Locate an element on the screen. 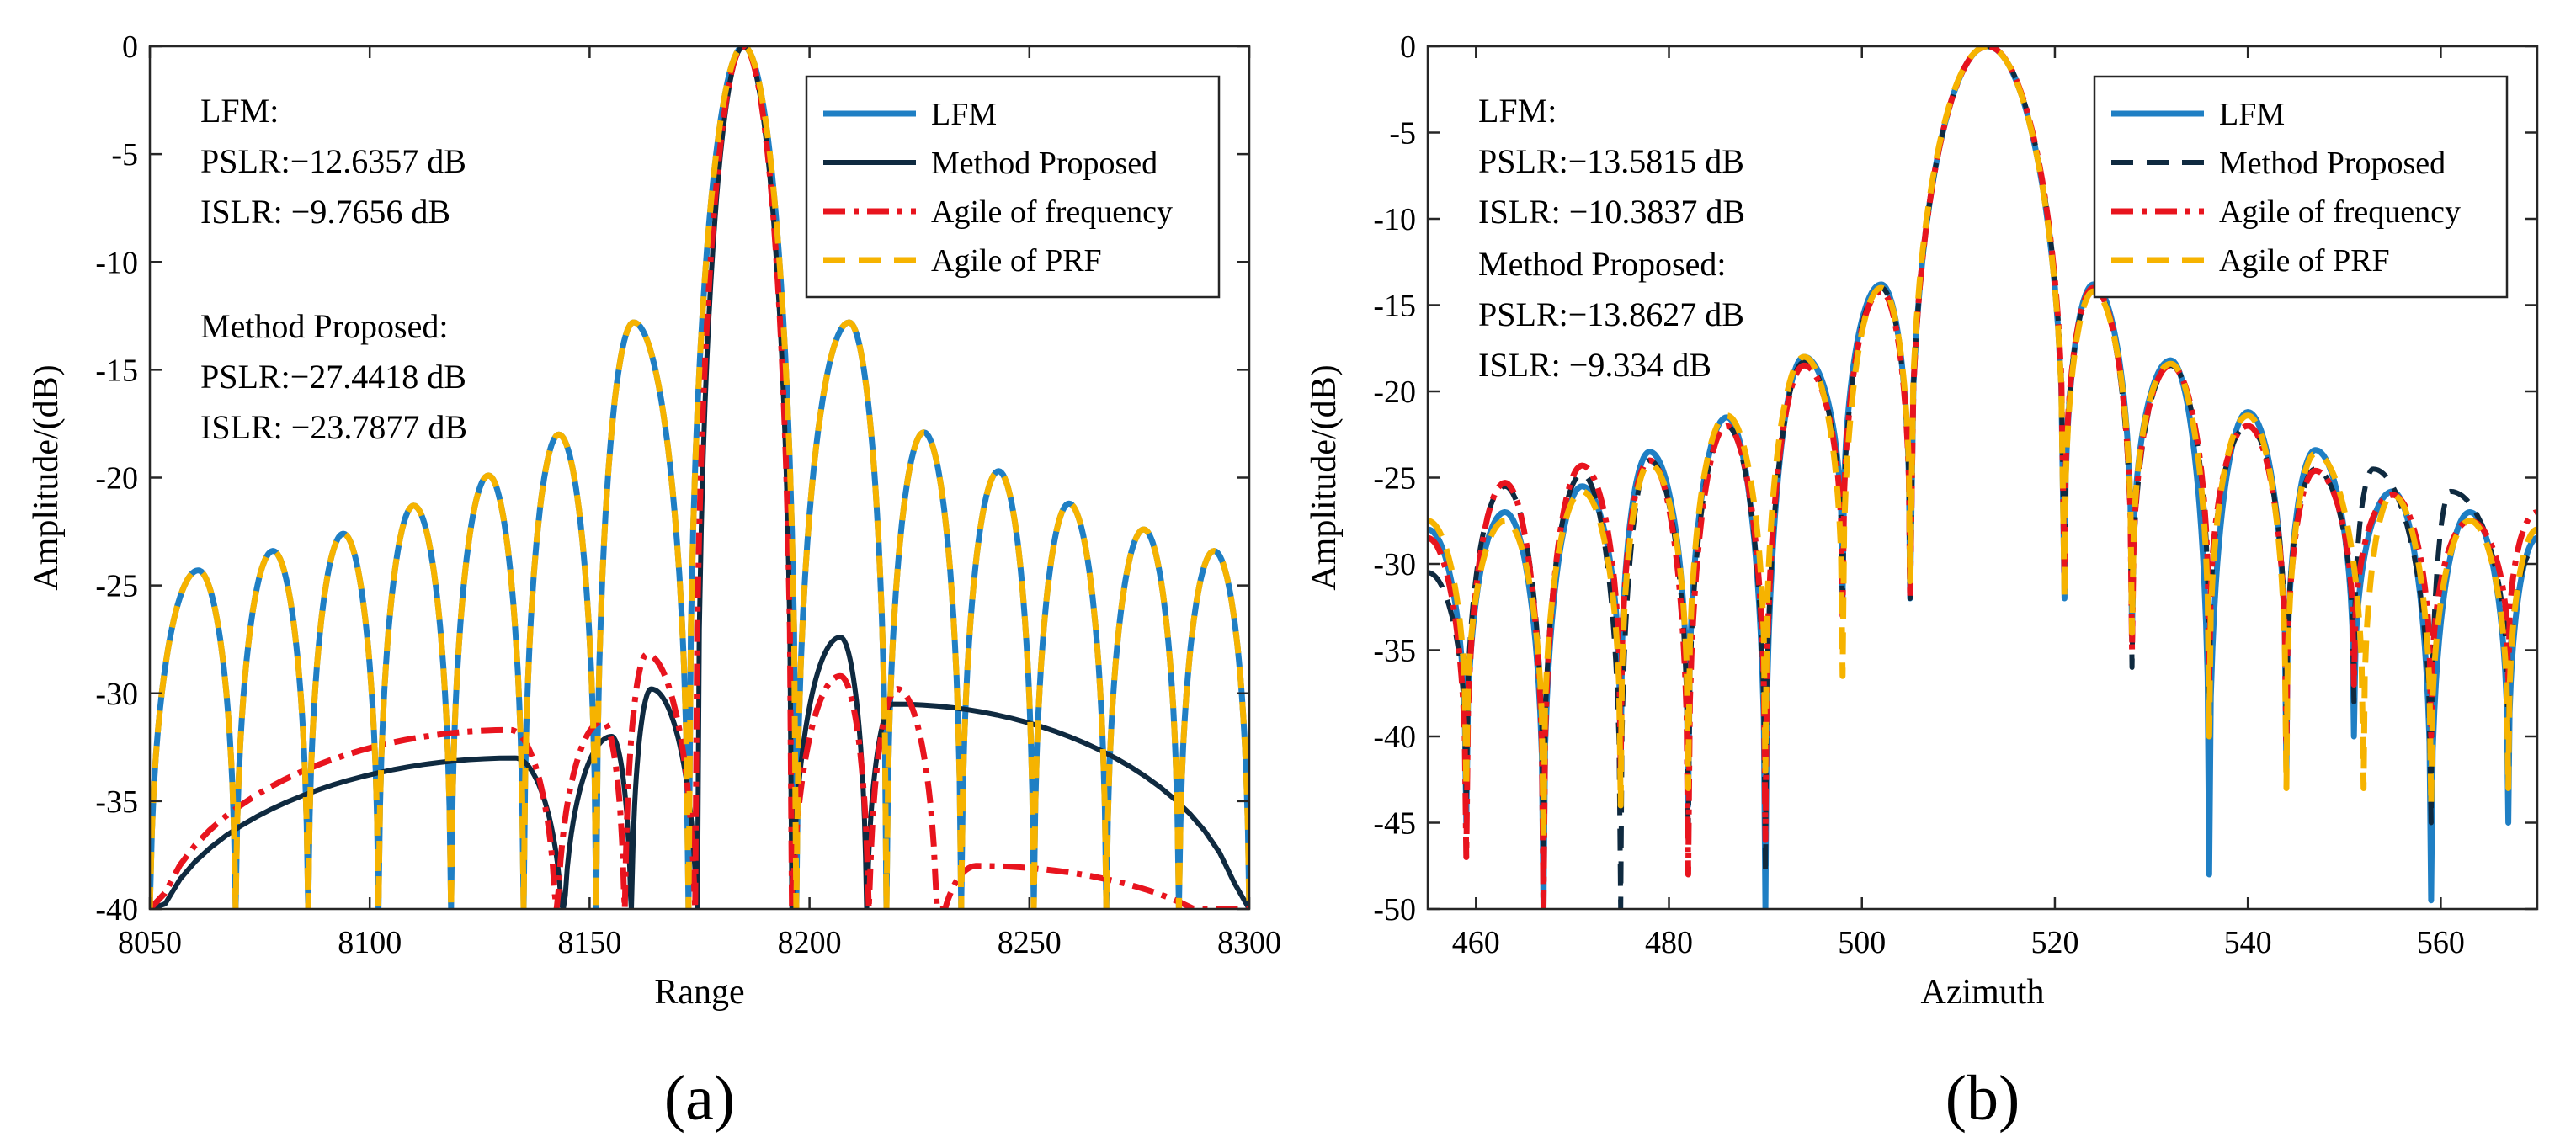 This screenshot has width=2576, height=1148. x-tick-label: 8150 is located at coordinates (589, 943).